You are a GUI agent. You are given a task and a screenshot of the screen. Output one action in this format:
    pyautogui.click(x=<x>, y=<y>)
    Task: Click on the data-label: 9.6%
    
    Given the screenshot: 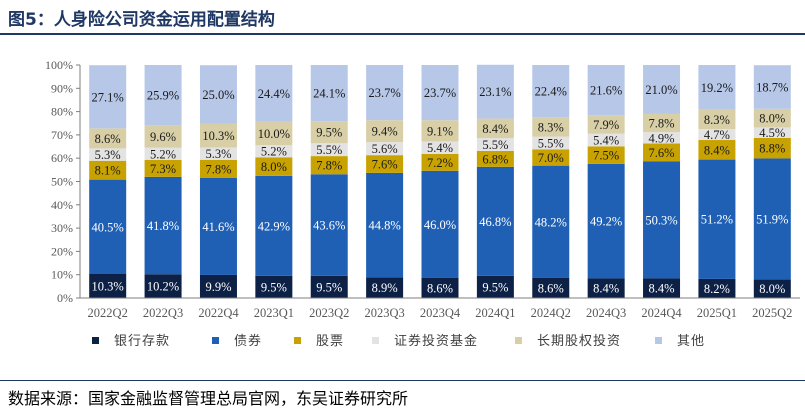 What is the action you would take?
    pyautogui.click(x=163, y=137)
    